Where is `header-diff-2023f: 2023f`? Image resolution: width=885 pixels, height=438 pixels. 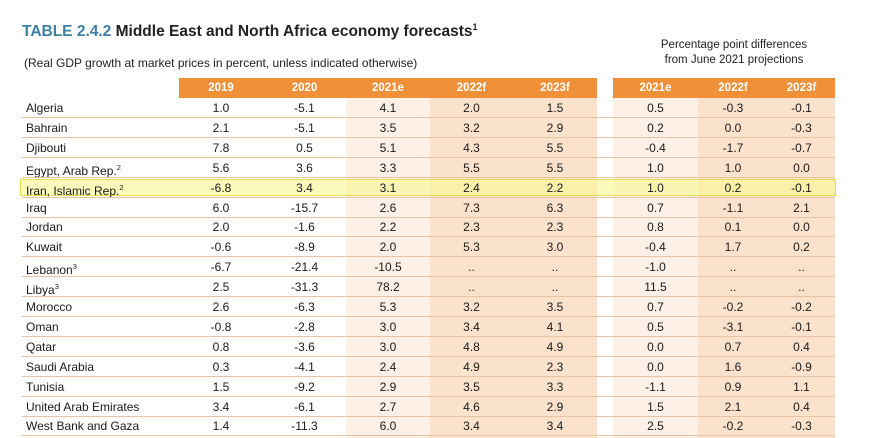 header-diff-2023f: 2023f is located at coordinates (801, 88).